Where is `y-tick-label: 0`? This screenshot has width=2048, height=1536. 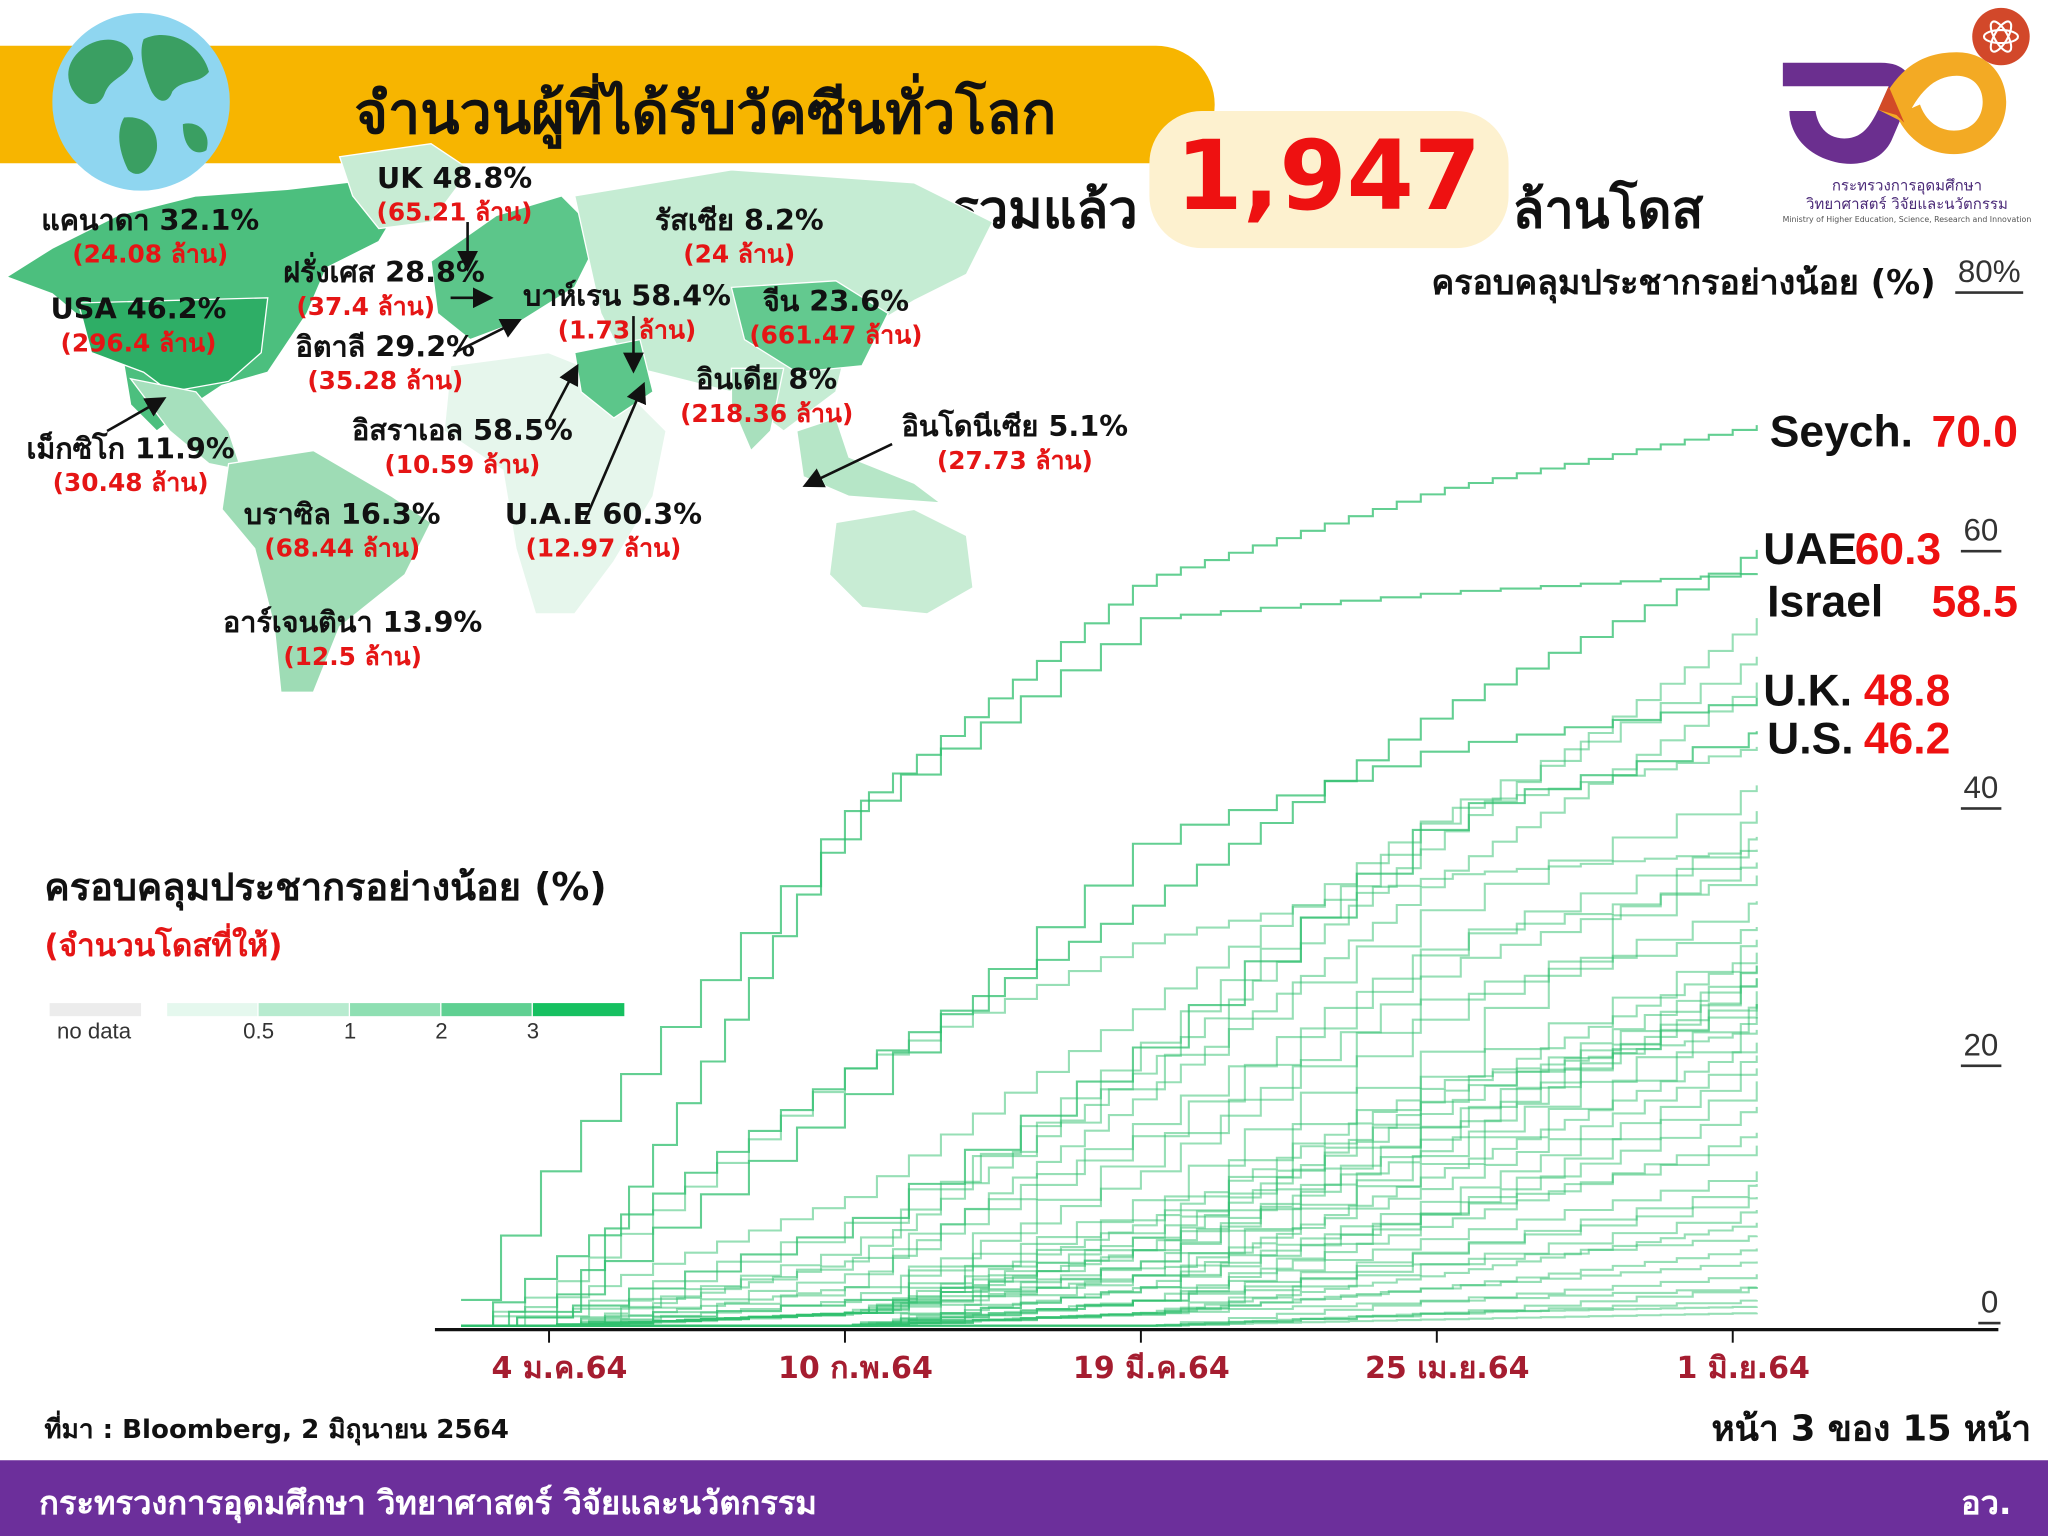 y-tick-label: 0 is located at coordinates (1989, 1305).